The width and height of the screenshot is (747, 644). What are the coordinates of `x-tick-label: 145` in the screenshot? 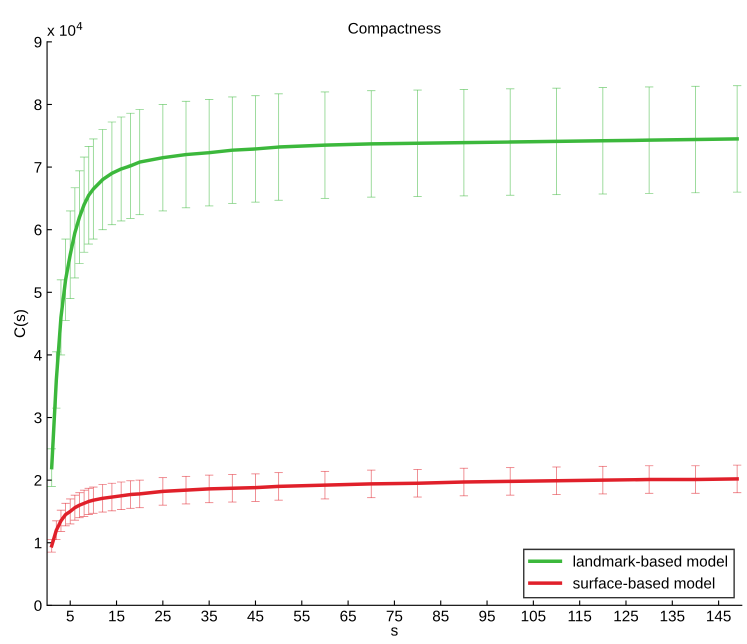 It's located at (719, 616).